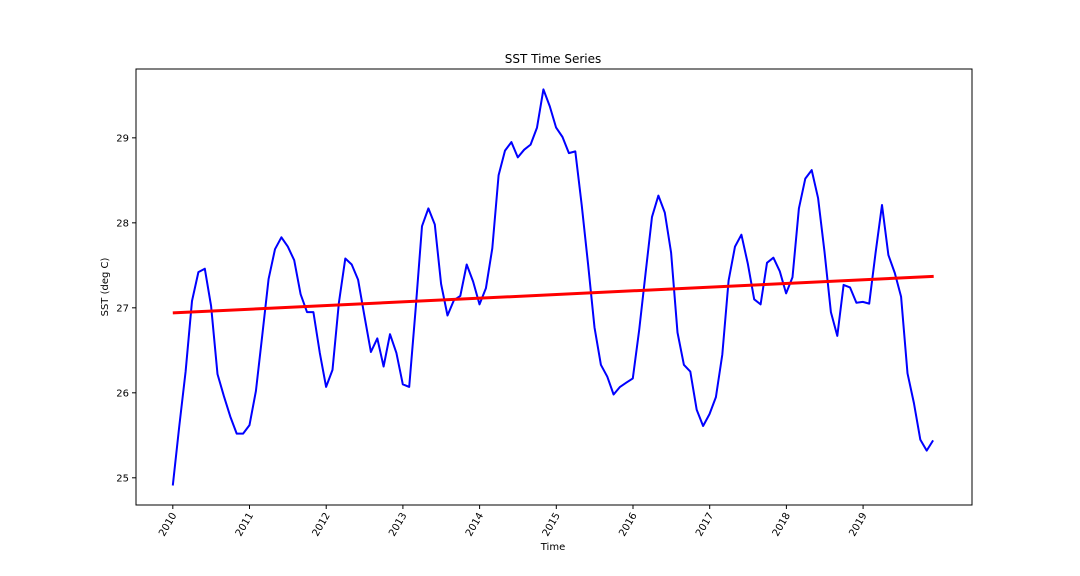 This screenshot has width=1080, height=576. Describe the element at coordinates (105, 287) in the screenshot. I see `y-axis-label: SST (deg C)` at that location.